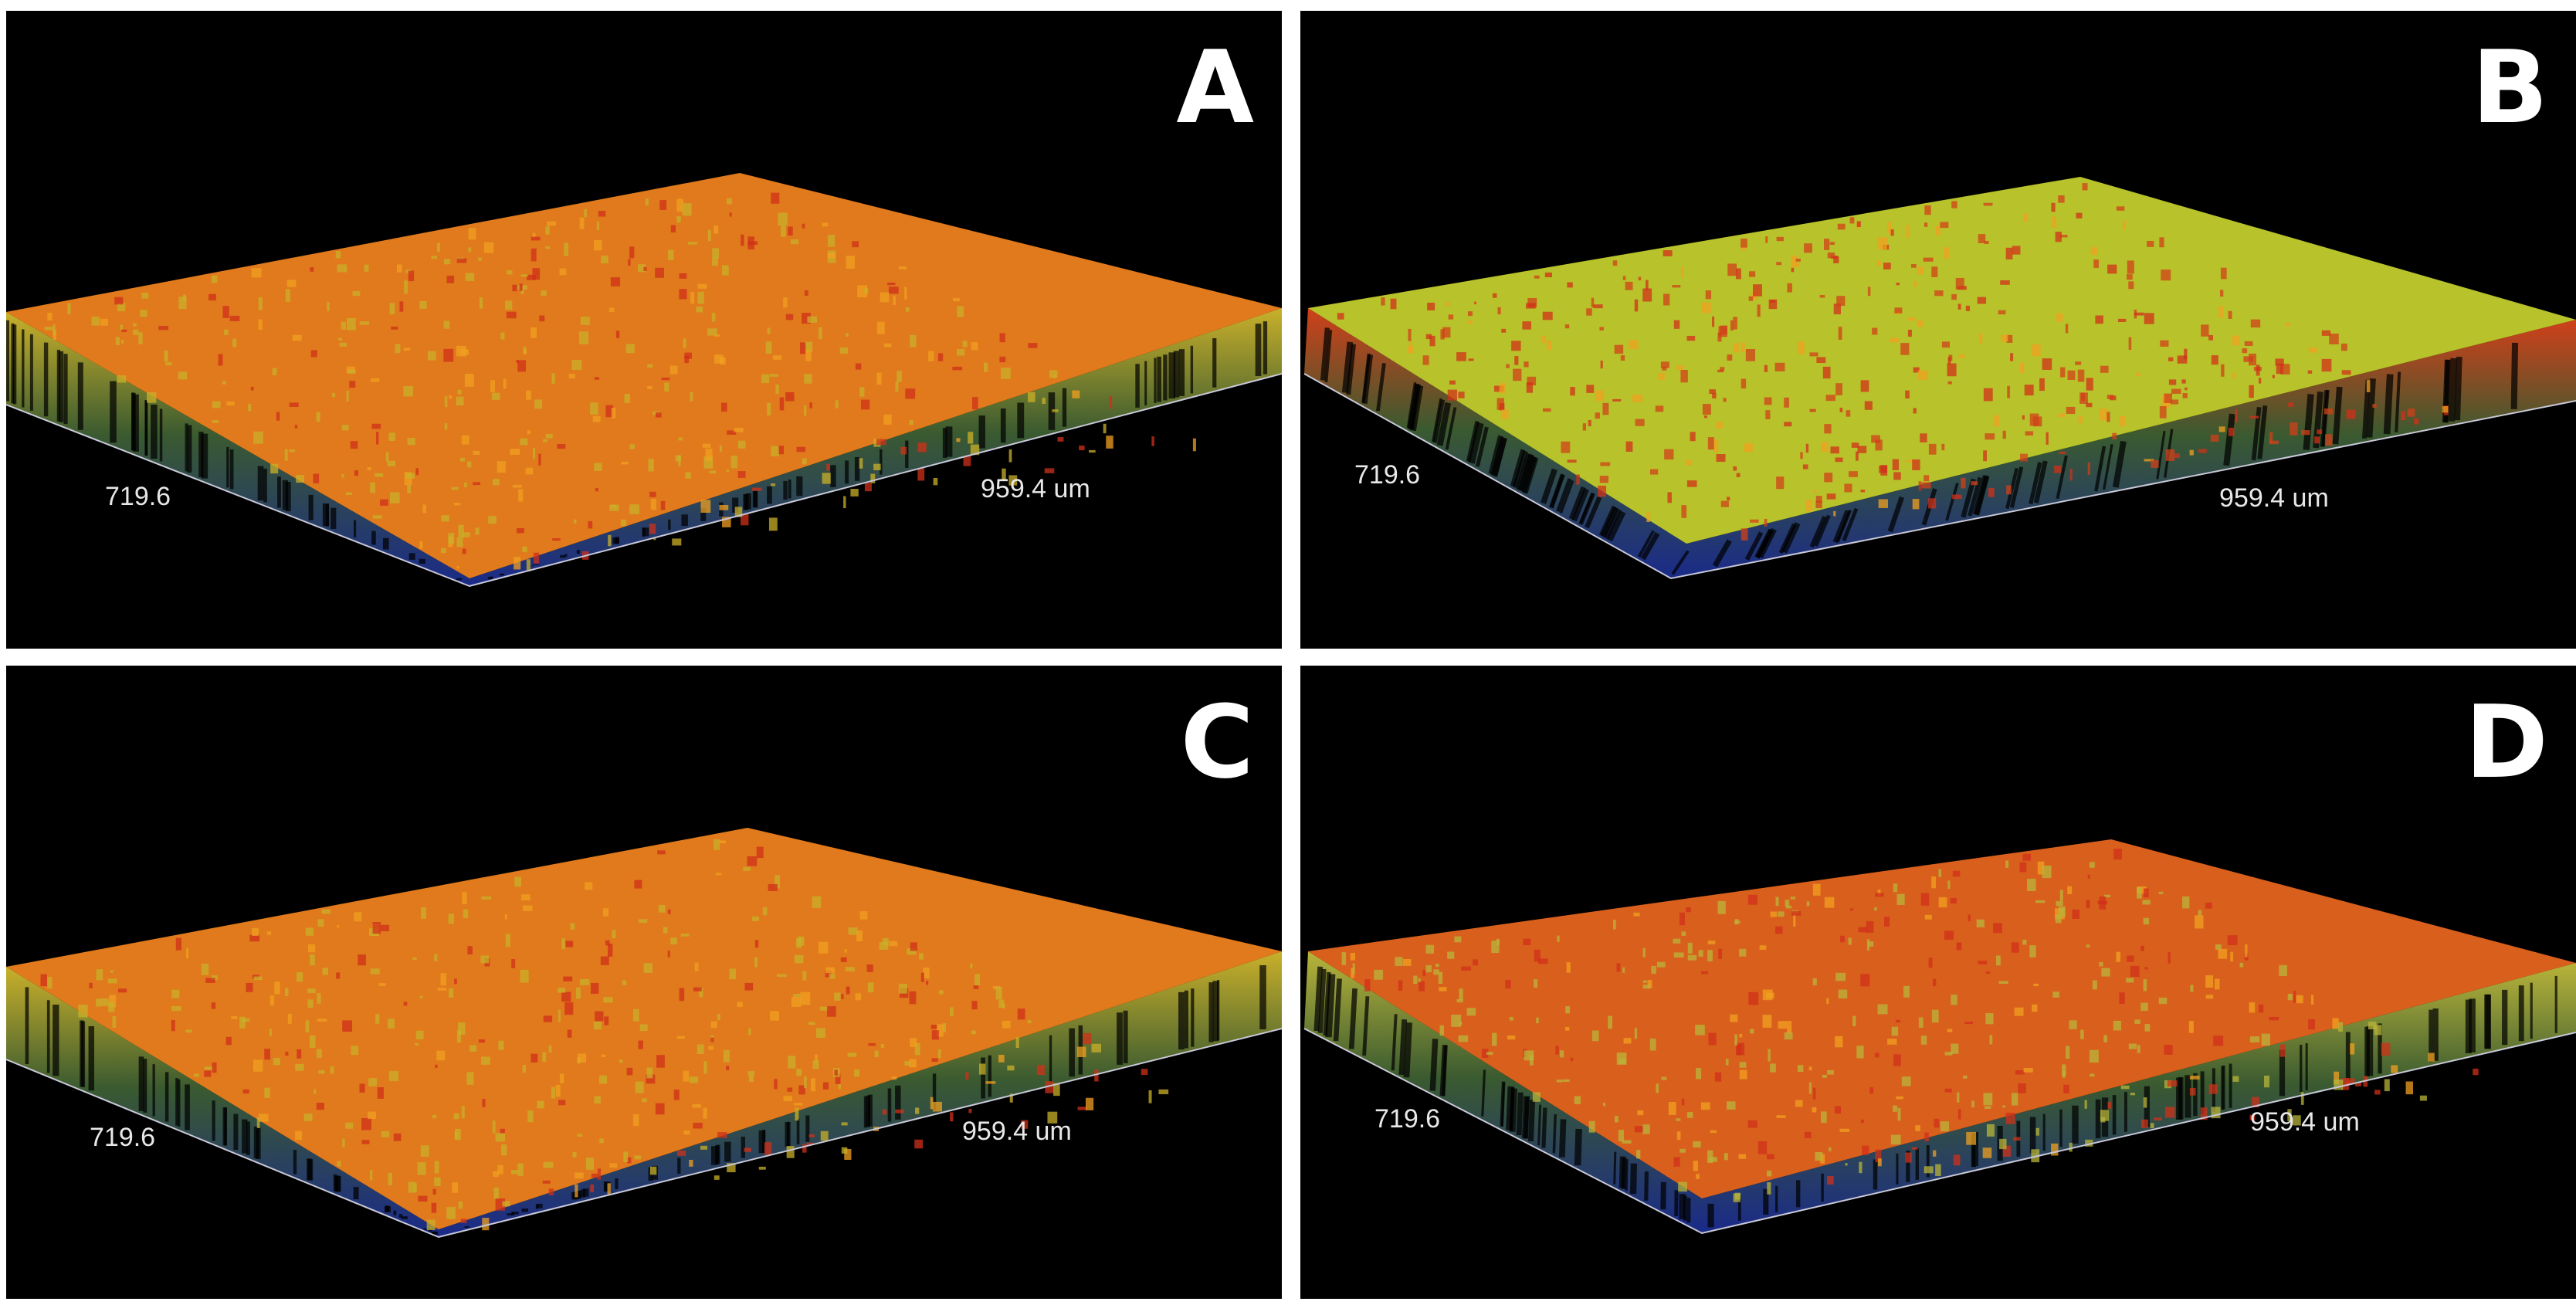  What do you see at coordinates (2506, 742) in the screenshot?
I see `panel-label-d: D` at bounding box center [2506, 742].